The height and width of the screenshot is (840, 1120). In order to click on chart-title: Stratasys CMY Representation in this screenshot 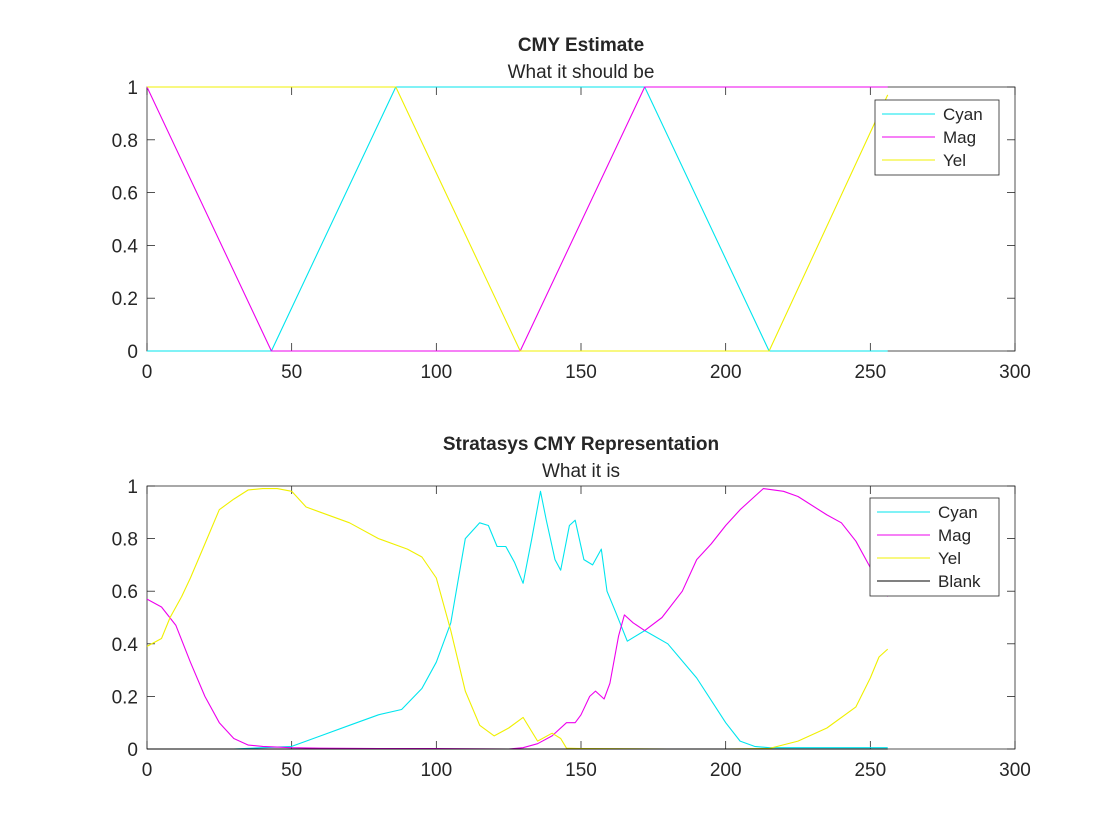, I will do `click(581, 444)`.